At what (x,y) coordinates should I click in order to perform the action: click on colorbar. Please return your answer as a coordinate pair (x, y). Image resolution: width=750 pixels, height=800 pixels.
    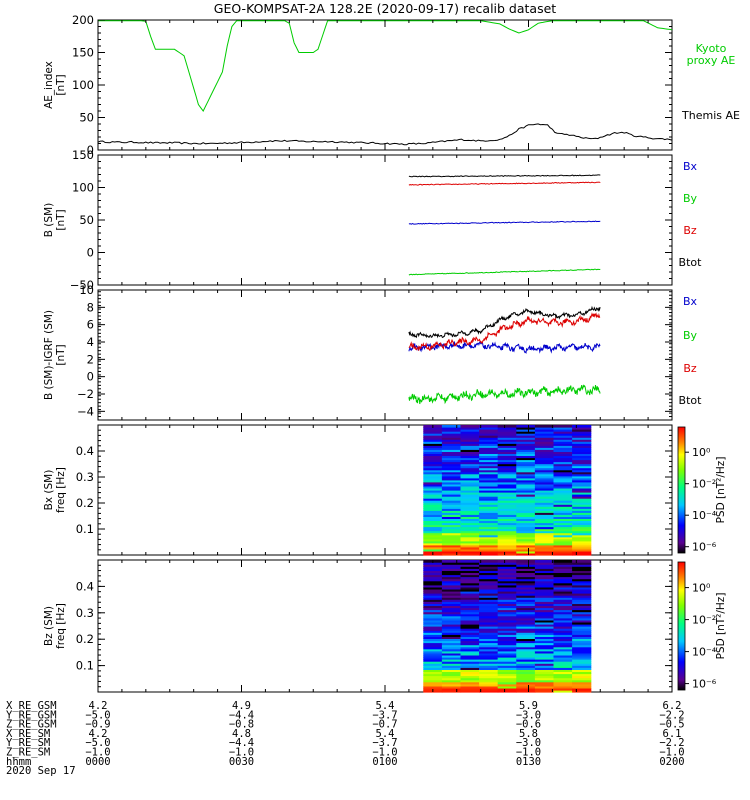
    Looking at the image, I should click on (681, 490).